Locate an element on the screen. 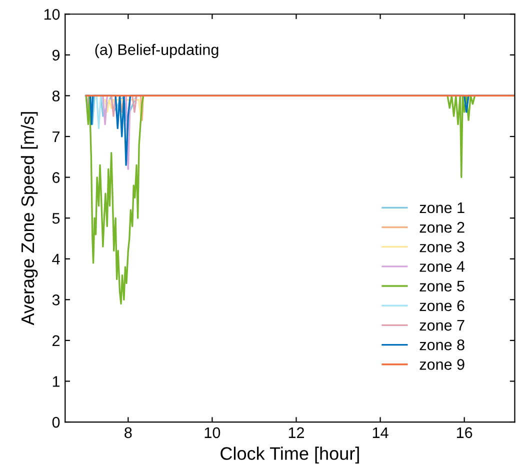  y-tick-label: 10 is located at coordinates (52, 14).